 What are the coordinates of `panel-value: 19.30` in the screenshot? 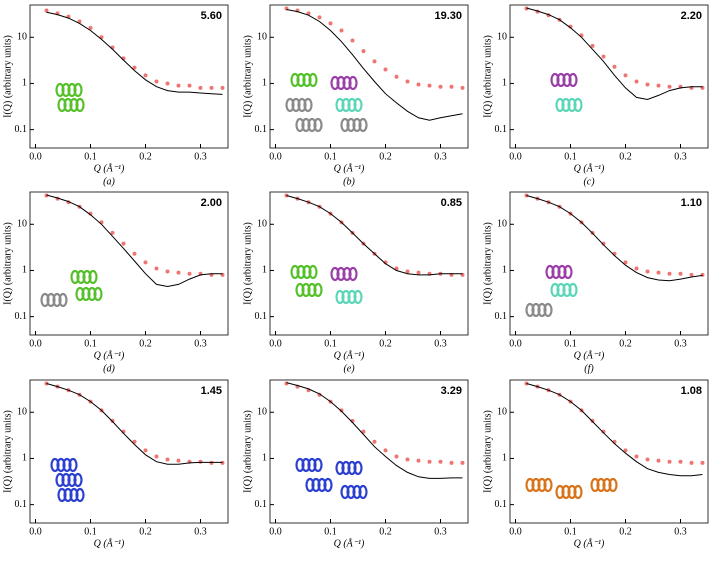 It's located at (448, 16).